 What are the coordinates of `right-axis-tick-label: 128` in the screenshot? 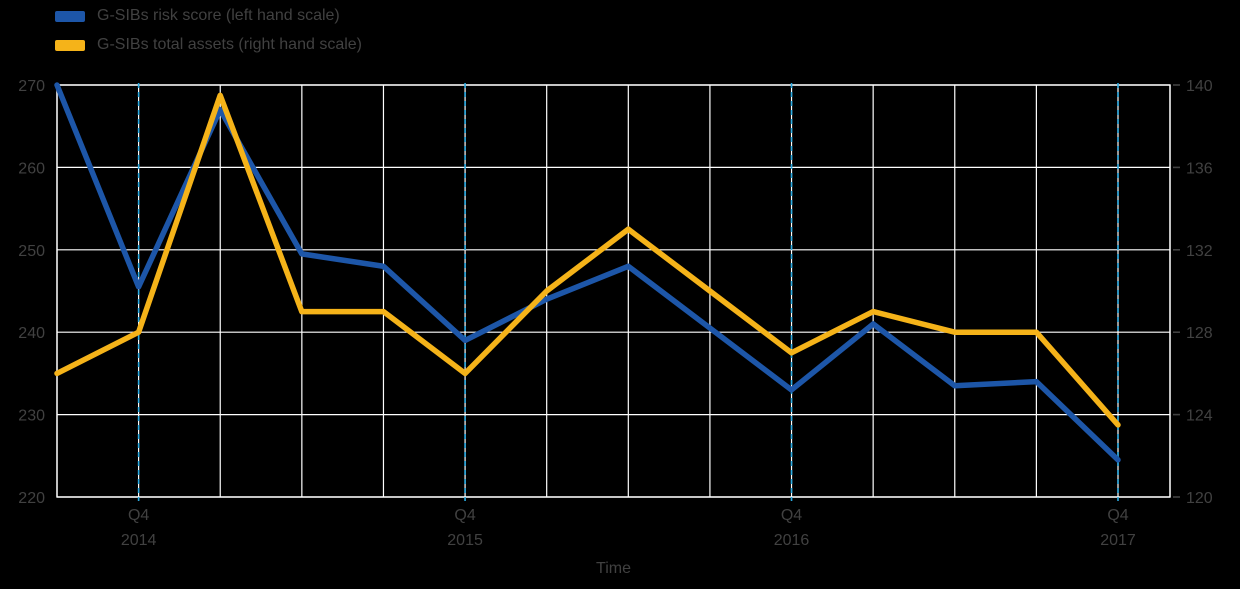 It's located at (1199, 333).